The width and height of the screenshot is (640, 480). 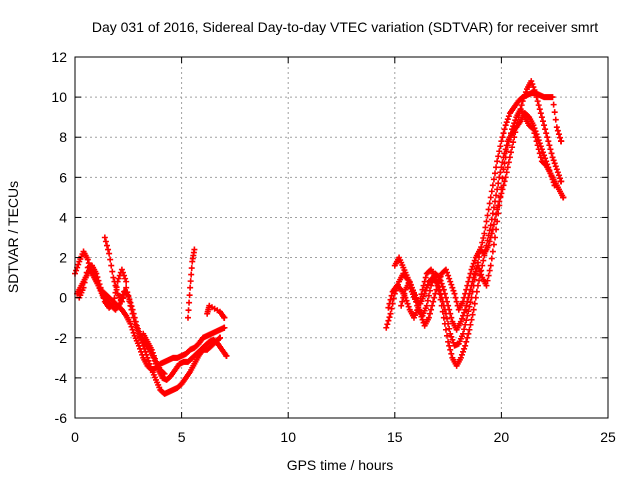 I want to click on y-tick-label: 0, so click(x=63, y=298).